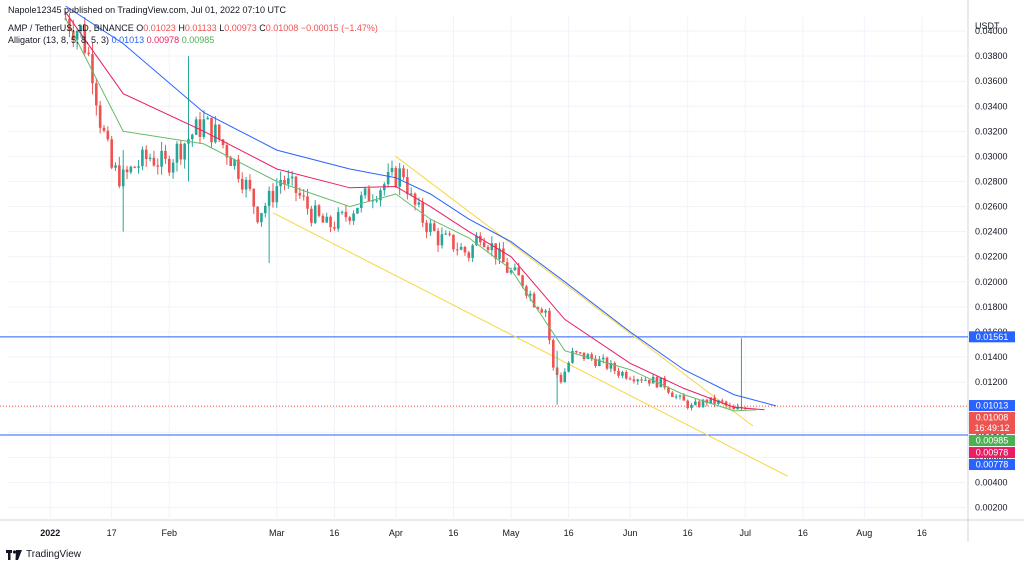  What do you see at coordinates (987, 26) in the screenshot?
I see `currency-label: USDT` at bounding box center [987, 26].